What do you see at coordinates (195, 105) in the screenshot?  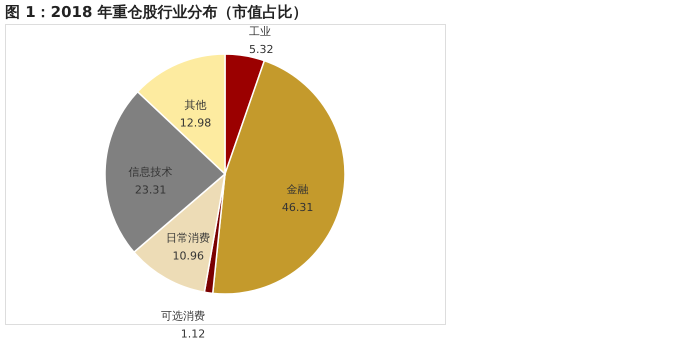 I see `slice-label: 其他` at bounding box center [195, 105].